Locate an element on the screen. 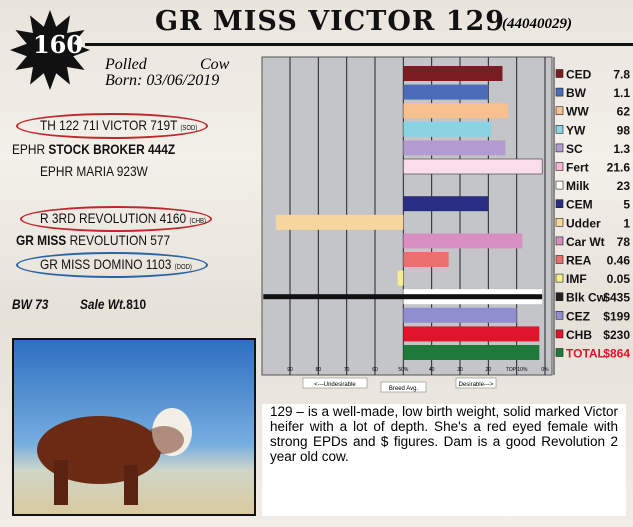  legend-value: $864 is located at coordinates (616, 354).